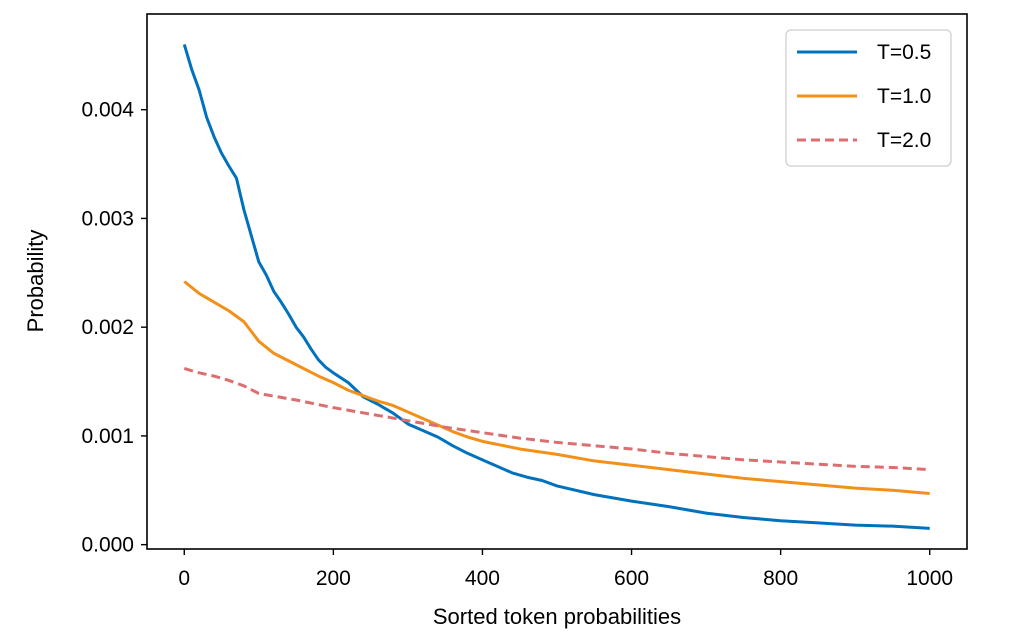 The image size is (1023, 639). Describe the element at coordinates (107, 436) in the screenshot. I see `y-tick-label-1: 0.001` at that location.